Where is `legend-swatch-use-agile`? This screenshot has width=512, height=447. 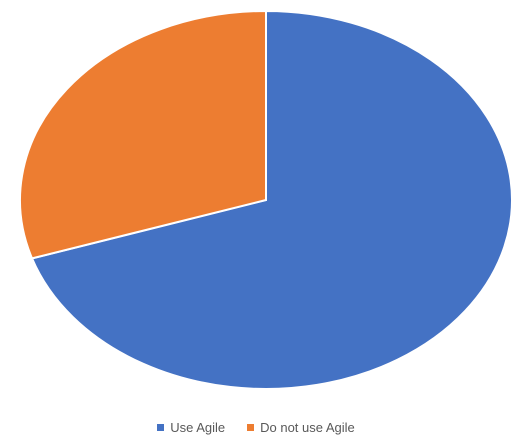
legend-swatch-use-agile is located at coordinates (161, 427).